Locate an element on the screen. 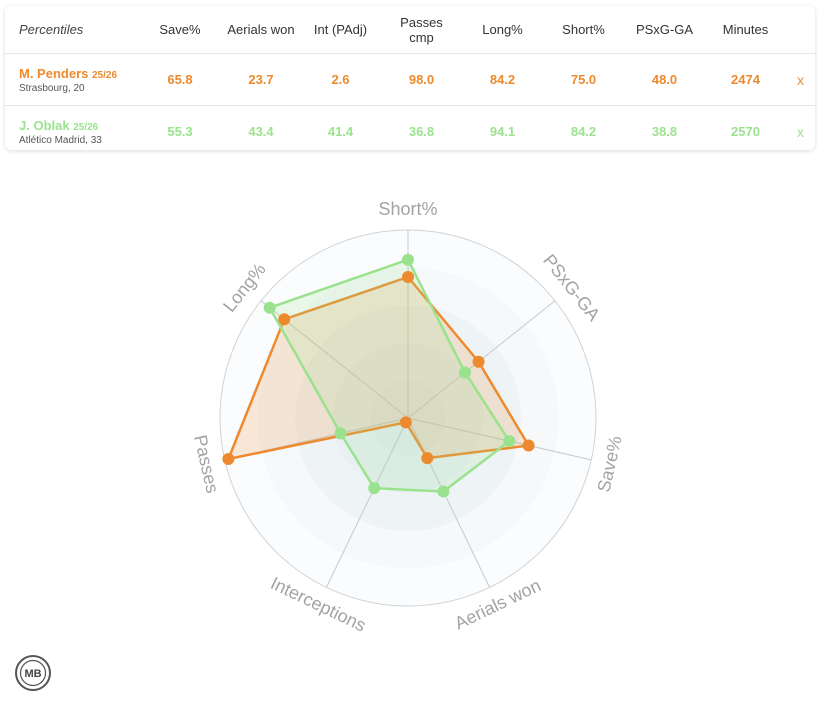 The image size is (828, 706). player-cell: M. Penders 25/26 Strasbourg, 20 is located at coordinates (71, 79).